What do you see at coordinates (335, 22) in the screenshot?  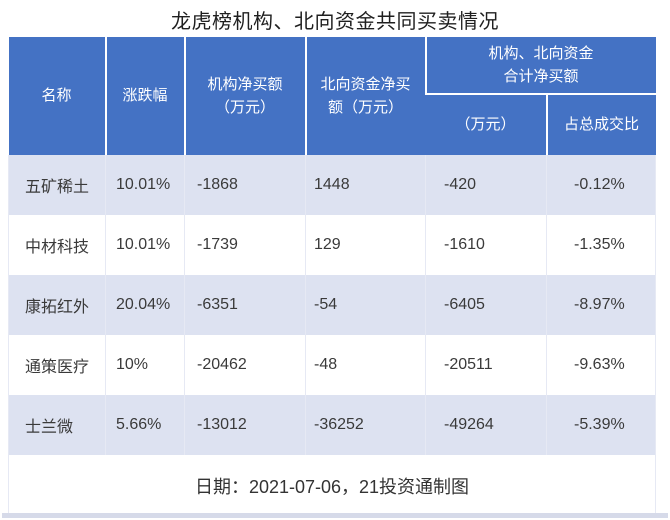 I see `page-title: 龙虎榜机构、北向资金共同买卖情况` at bounding box center [335, 22].